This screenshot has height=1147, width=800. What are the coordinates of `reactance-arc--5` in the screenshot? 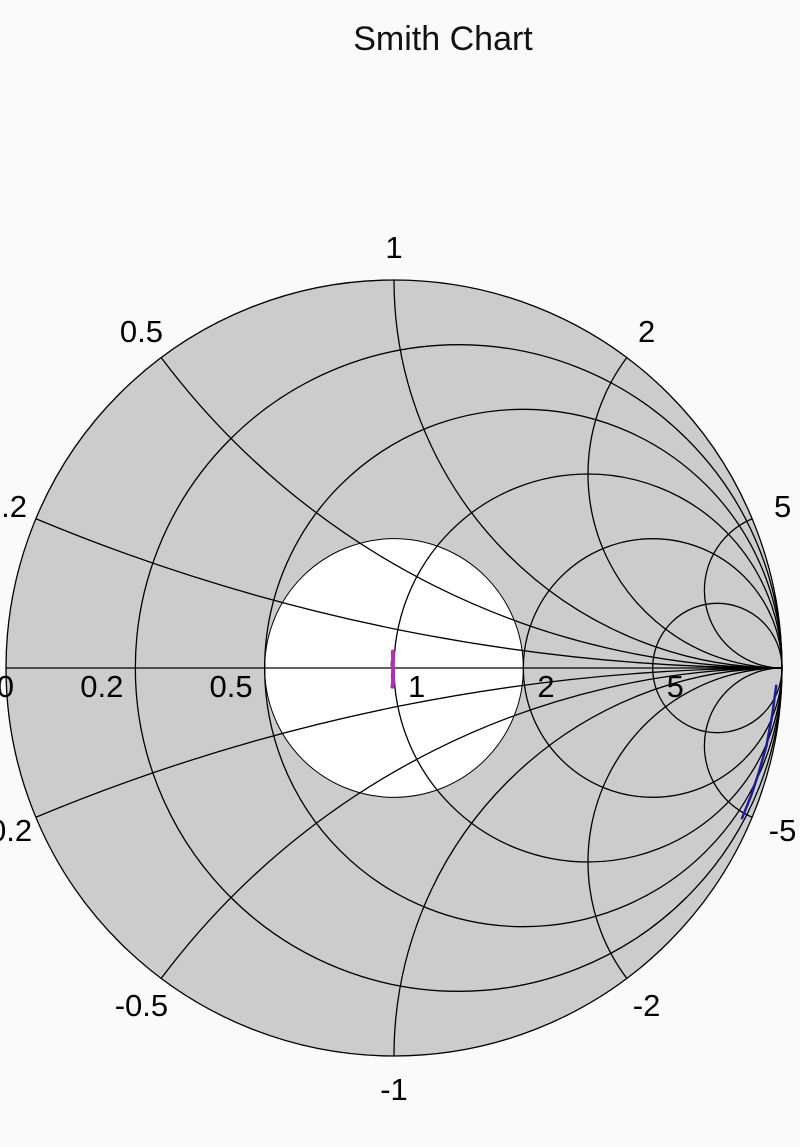 It's located at (743, 742).